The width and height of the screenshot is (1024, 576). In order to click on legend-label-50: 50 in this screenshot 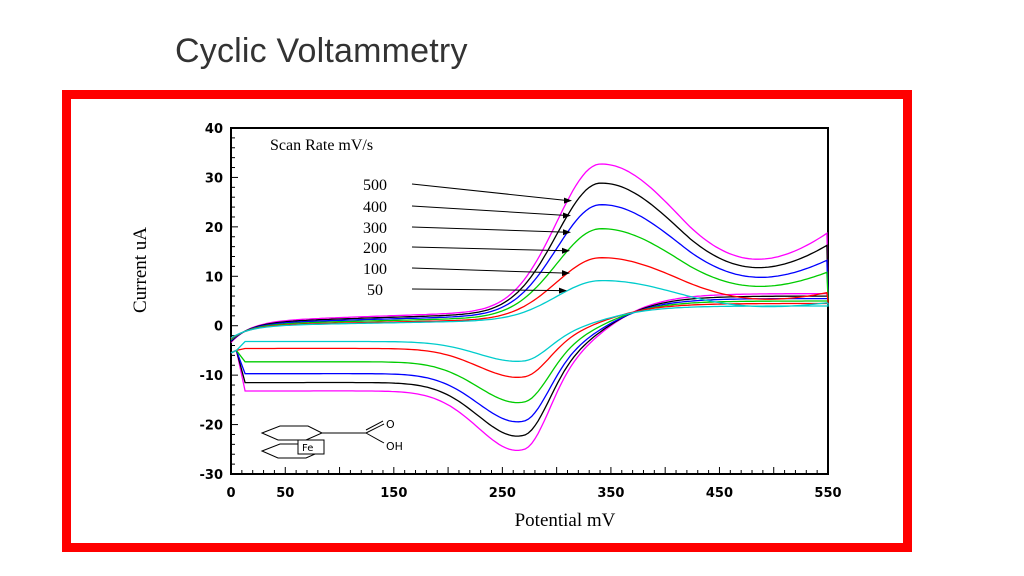, I will do `click(375, 290)`.